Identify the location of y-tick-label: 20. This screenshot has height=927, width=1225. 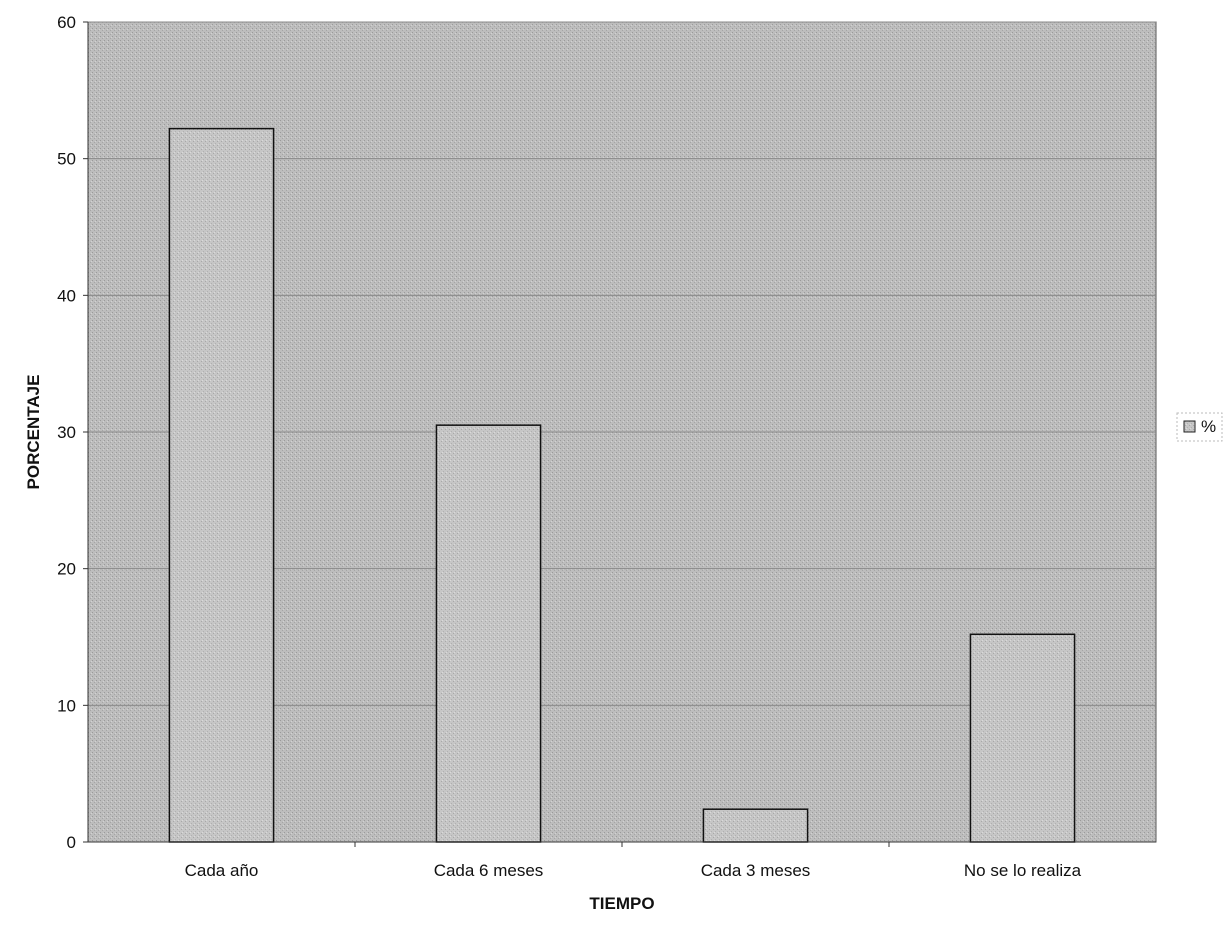
(66, 569).